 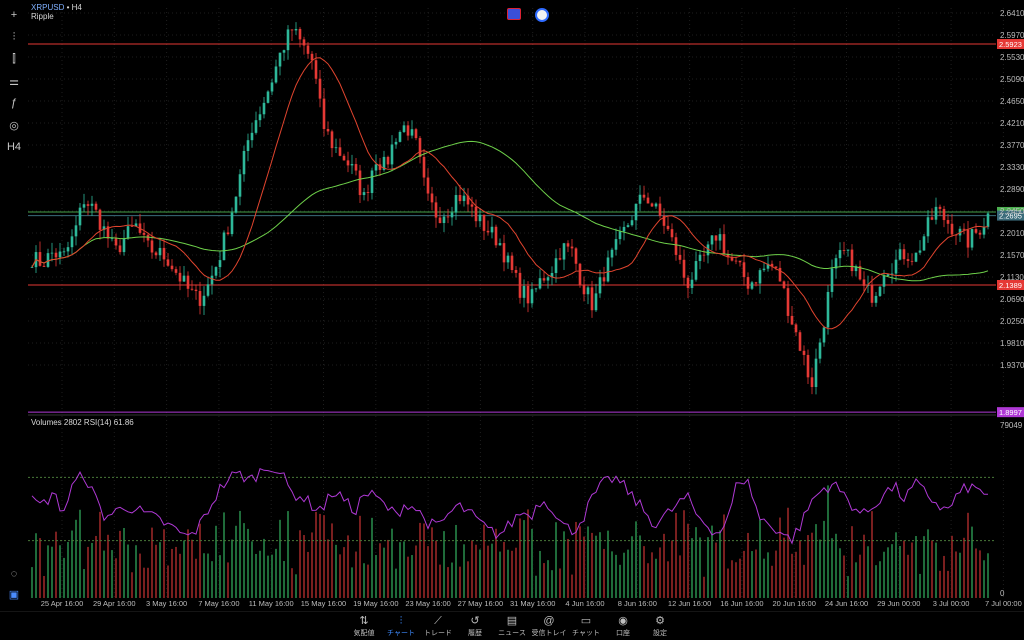 What do you see at coordinates (475, 626) in the screenshot?
I see `nav-history: ↺ 履歴` at bounding box center [475, 626].